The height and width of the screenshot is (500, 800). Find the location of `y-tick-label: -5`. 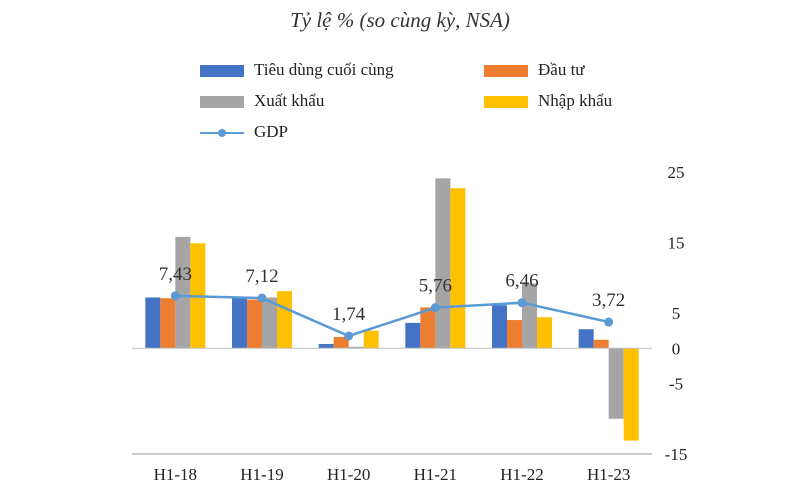

y-tick-label: -5 is located at coordinates (676, 384).